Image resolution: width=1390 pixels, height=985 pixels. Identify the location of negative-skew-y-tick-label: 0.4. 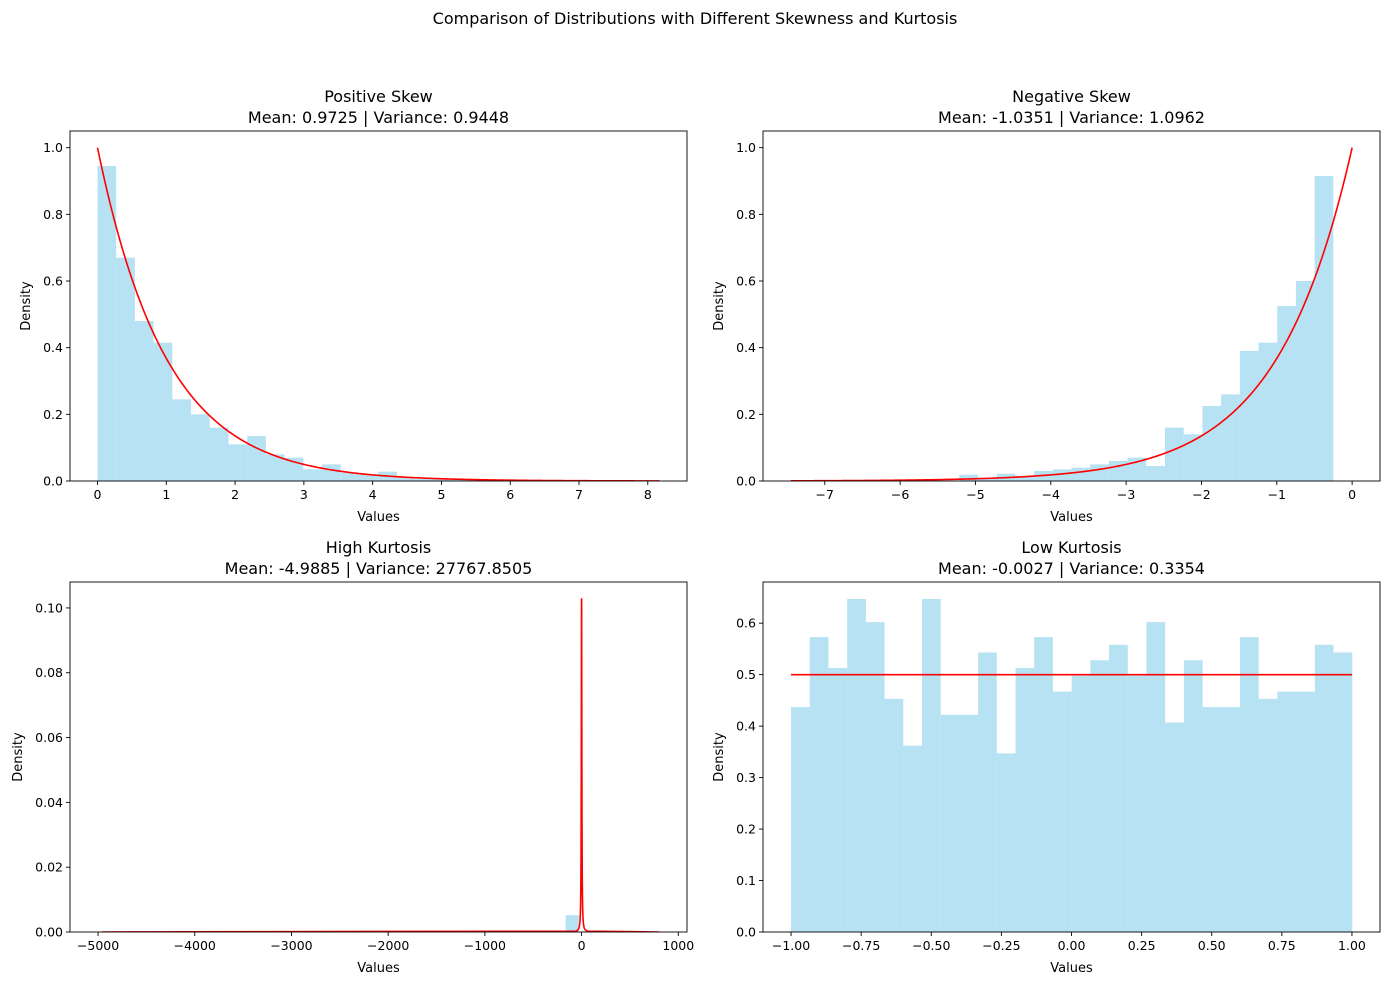
(746, 347).